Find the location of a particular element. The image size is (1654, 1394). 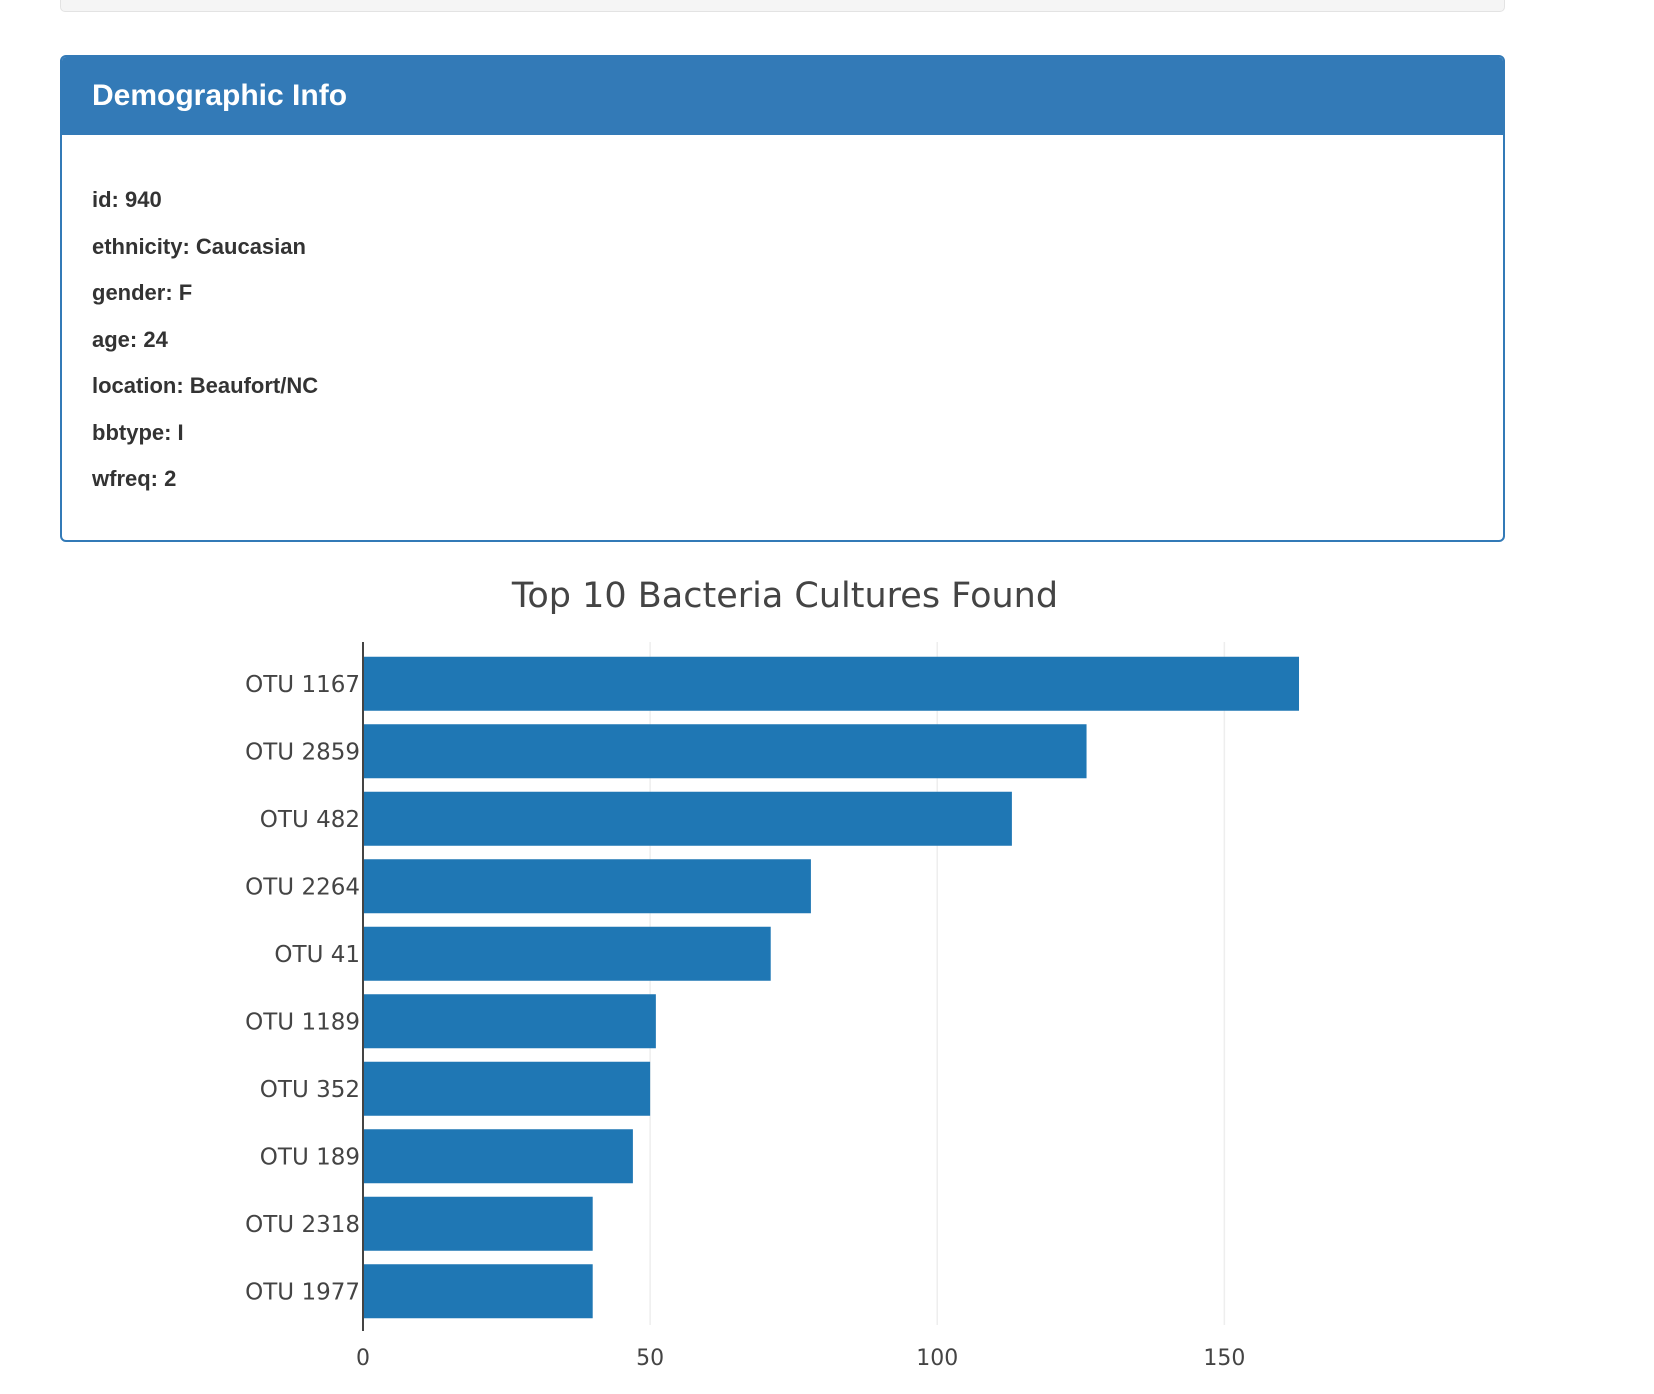

info-gender: gender: F is located at coordinates (142, 292).